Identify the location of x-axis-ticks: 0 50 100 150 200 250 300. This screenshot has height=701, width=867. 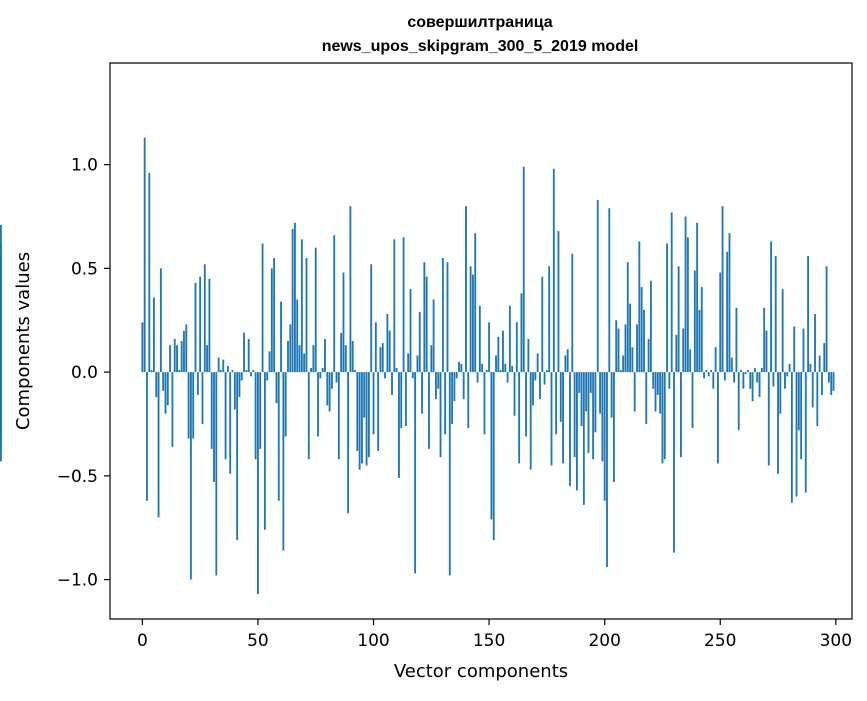
(494, 635).